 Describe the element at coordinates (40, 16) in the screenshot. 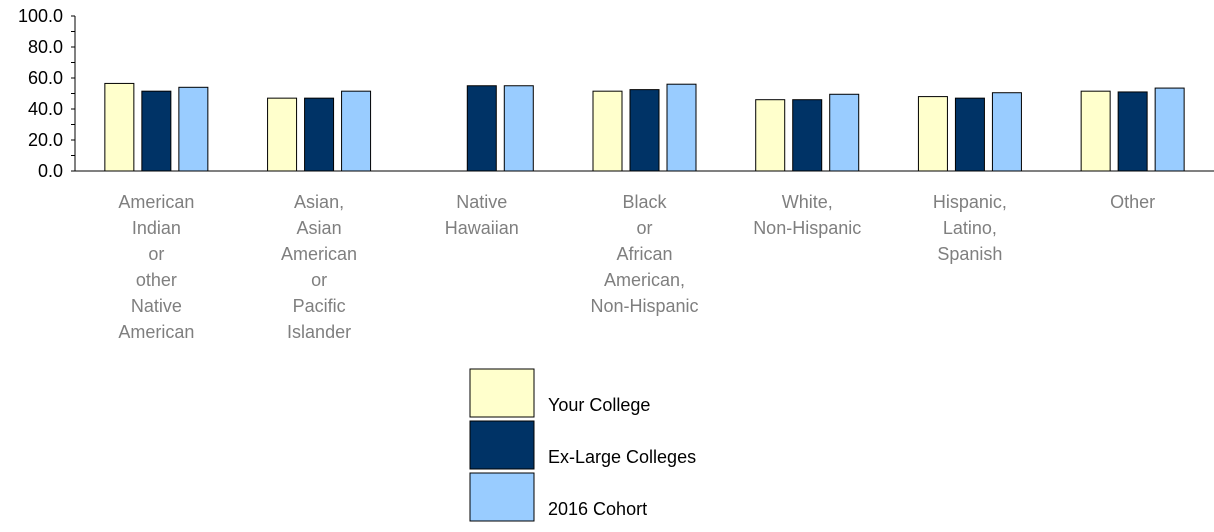

I see `y-tick-label: 100.0` at that location.